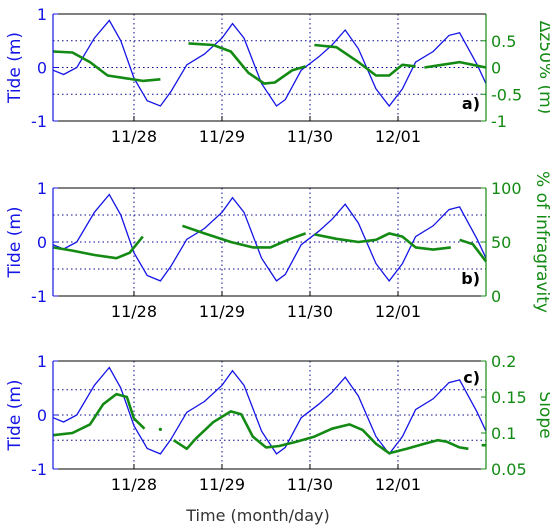 The width and height of the screenshot is (550, 529). Describe the element at coordinates (503, 433) in the screenshot. I see `right-tick-label-1: 0.1` at that location.